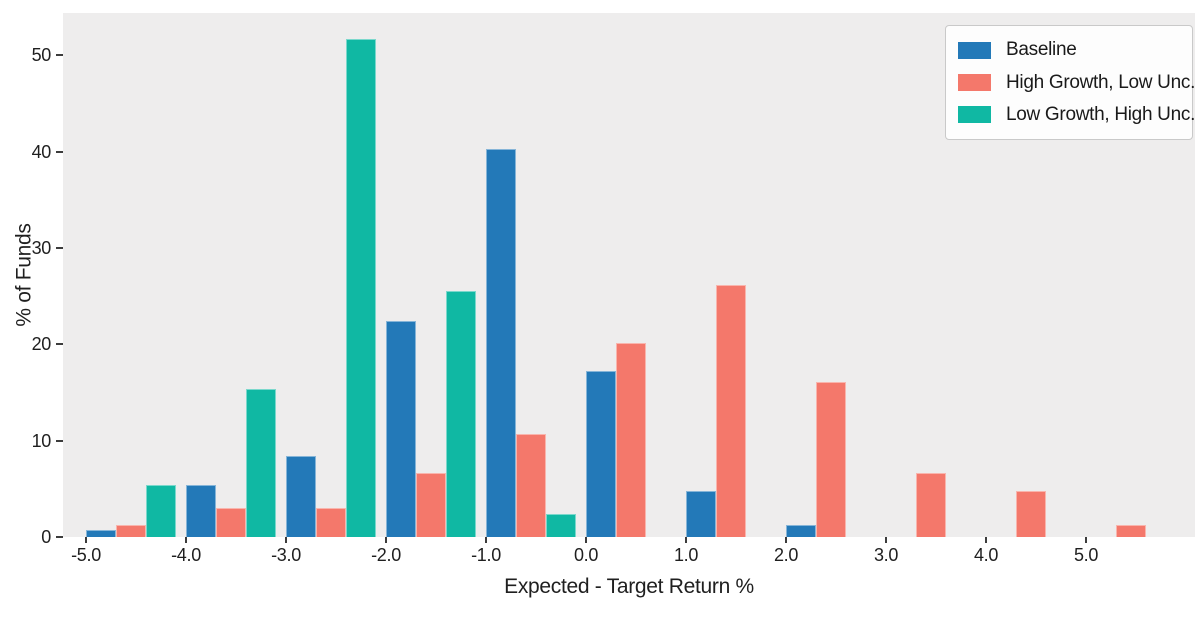 This screenshot has height=618, width=1202. What do you see at coordinates (531, 485) in the screenshot?
I see `bar-series1-bin4` at bounding box center [531, 485].